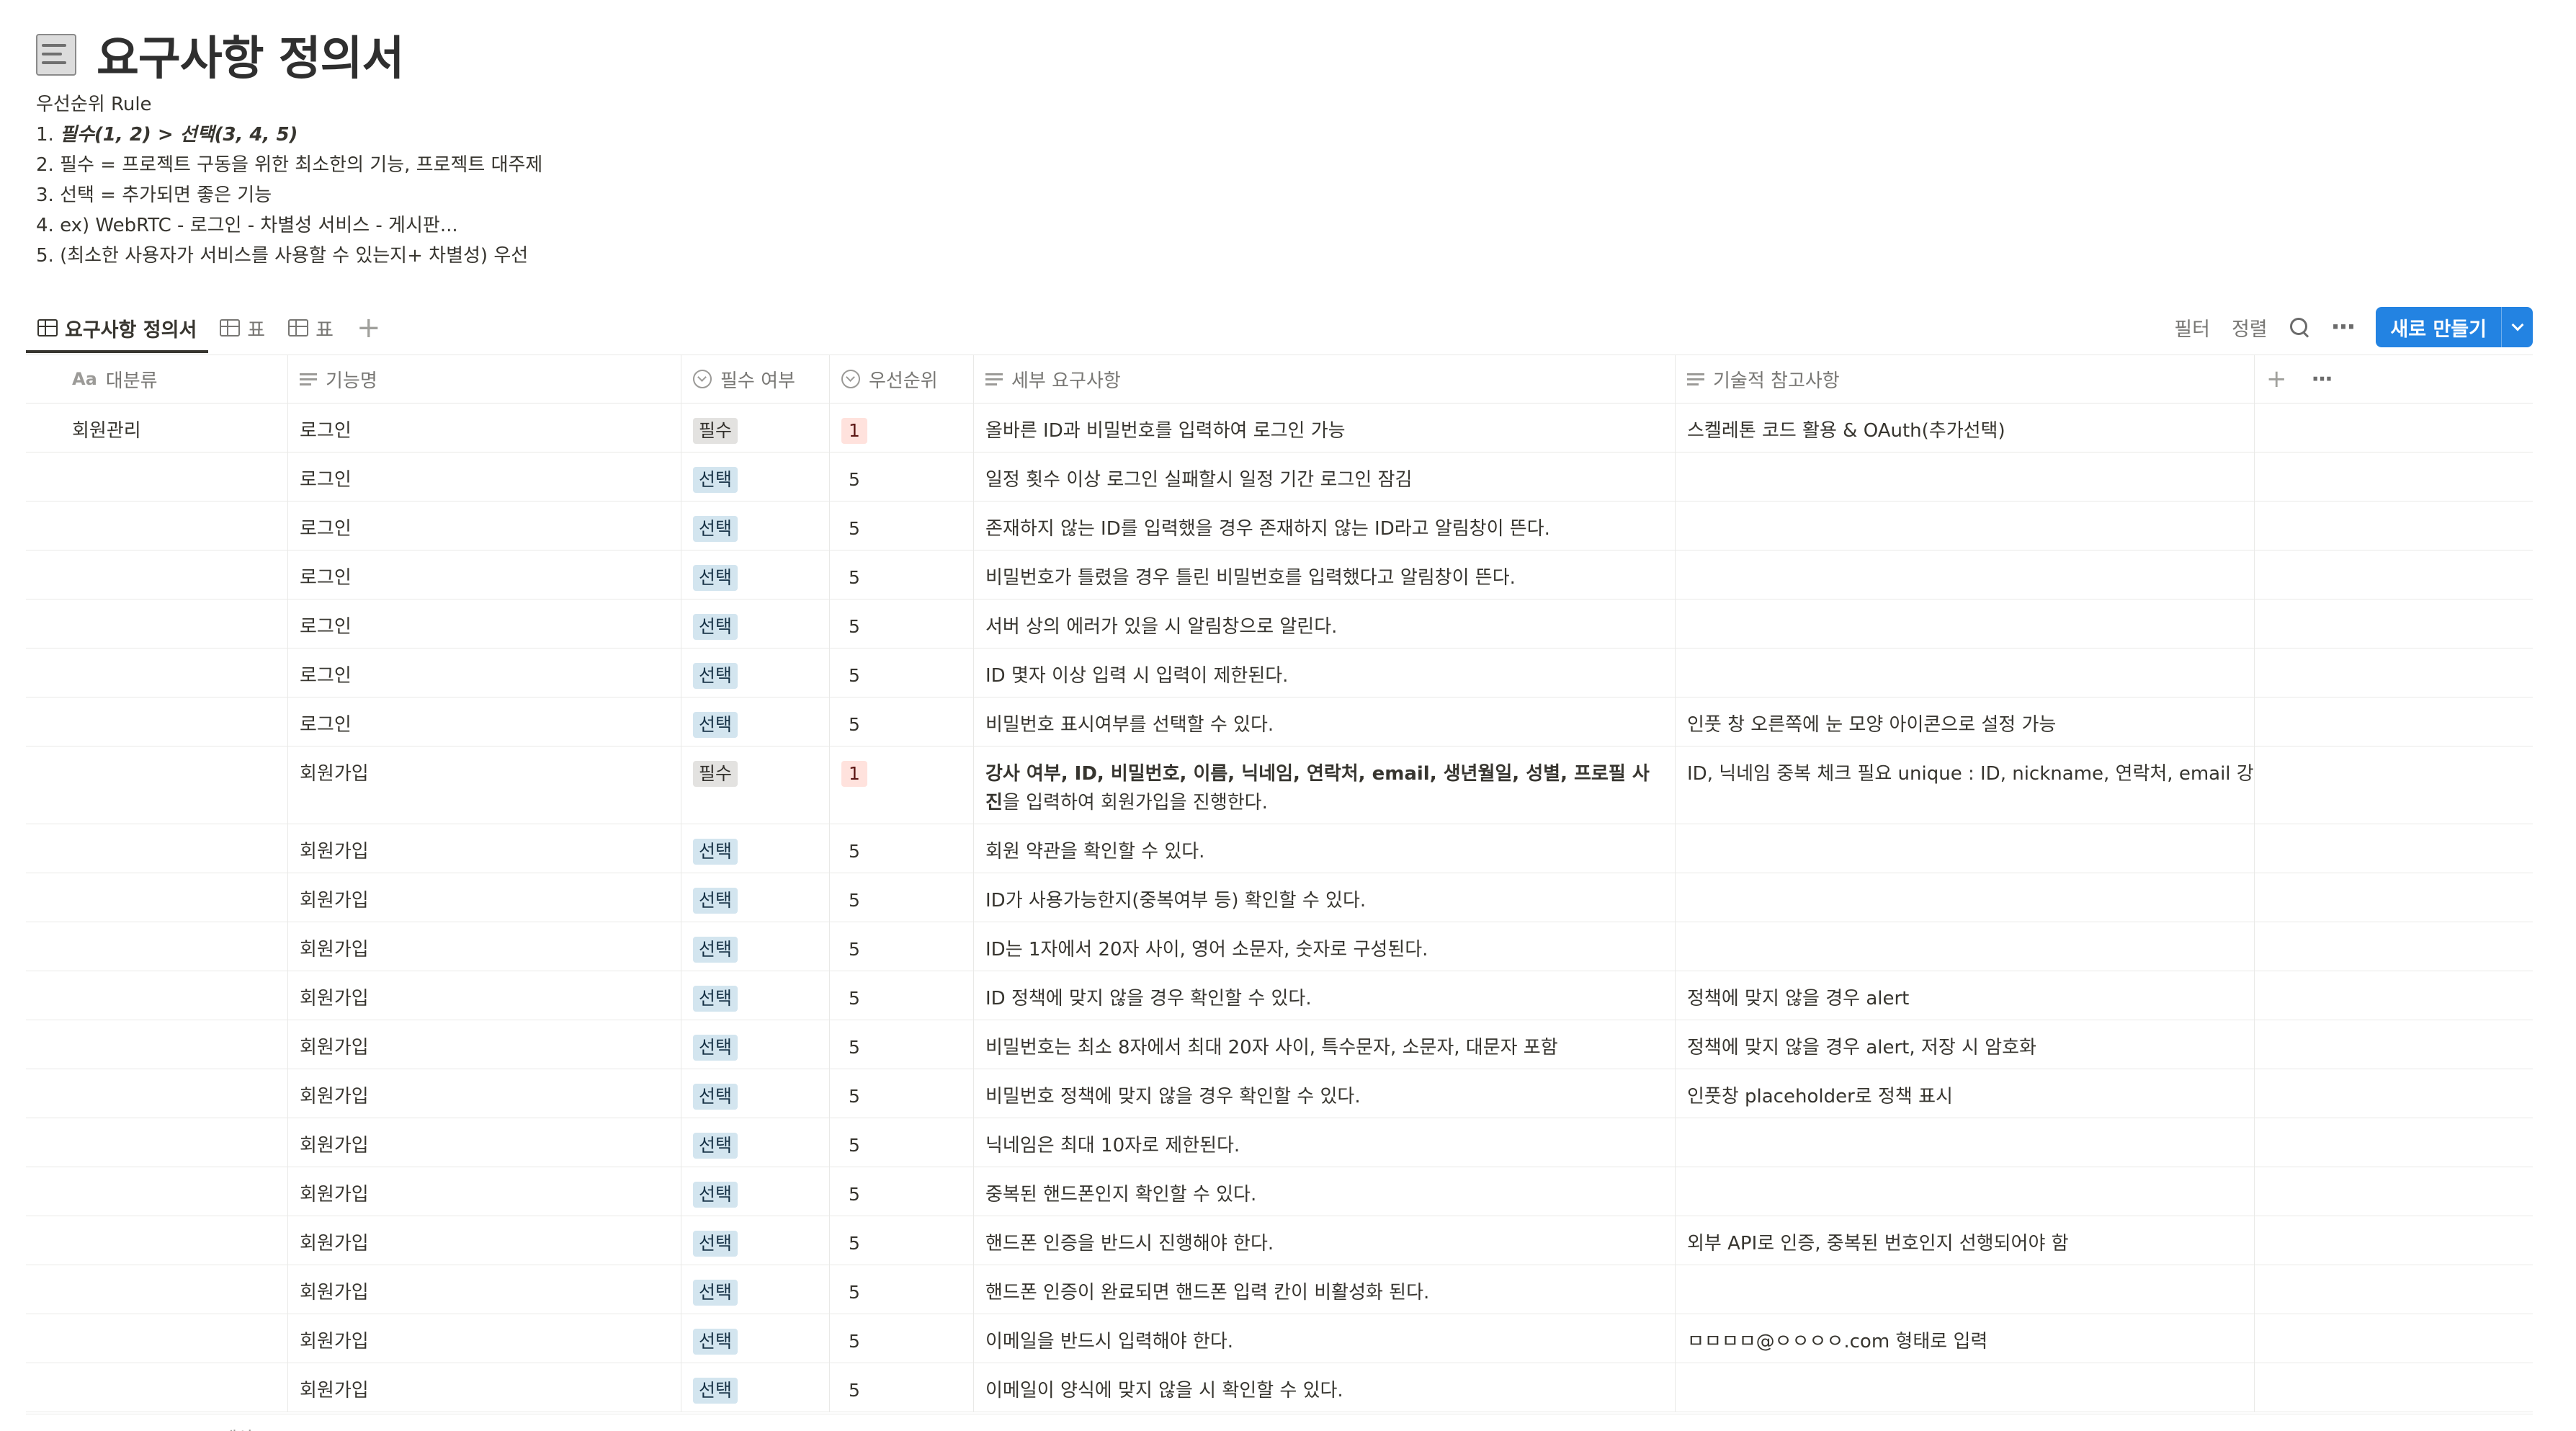  What do you see at coordinates (1325, 575) in the screenshot?
I see `cell-detail: 비밀번호가 틀렸을 경우 틀린 비밀번호를 입력했다고 알림창이 뜬다.` at bounding box center [1325, 575].